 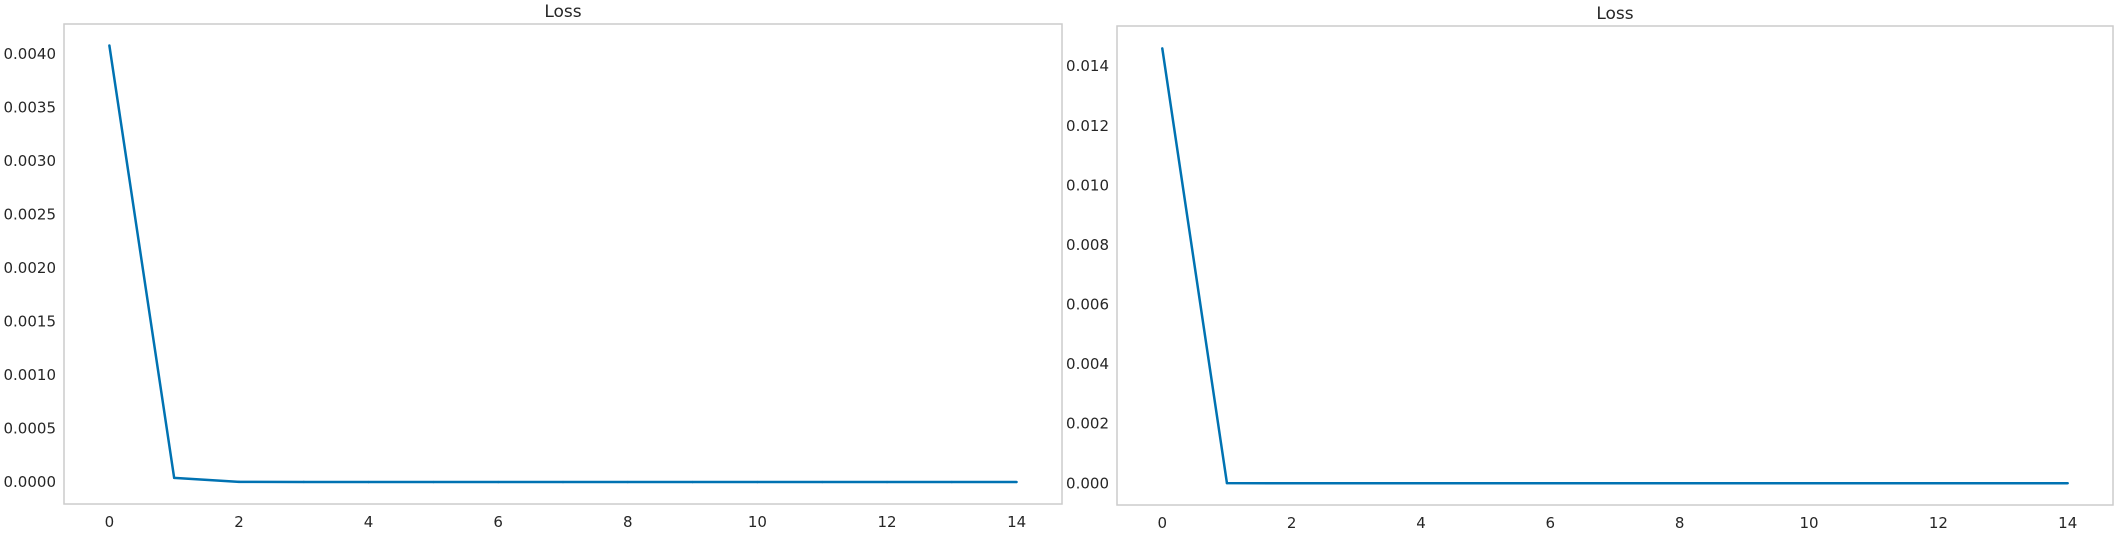 What do you see at coordinates (1087, 66) in the screenshot?
I see `y-tick-label: 0.014` at bounding box center [1087, 66].